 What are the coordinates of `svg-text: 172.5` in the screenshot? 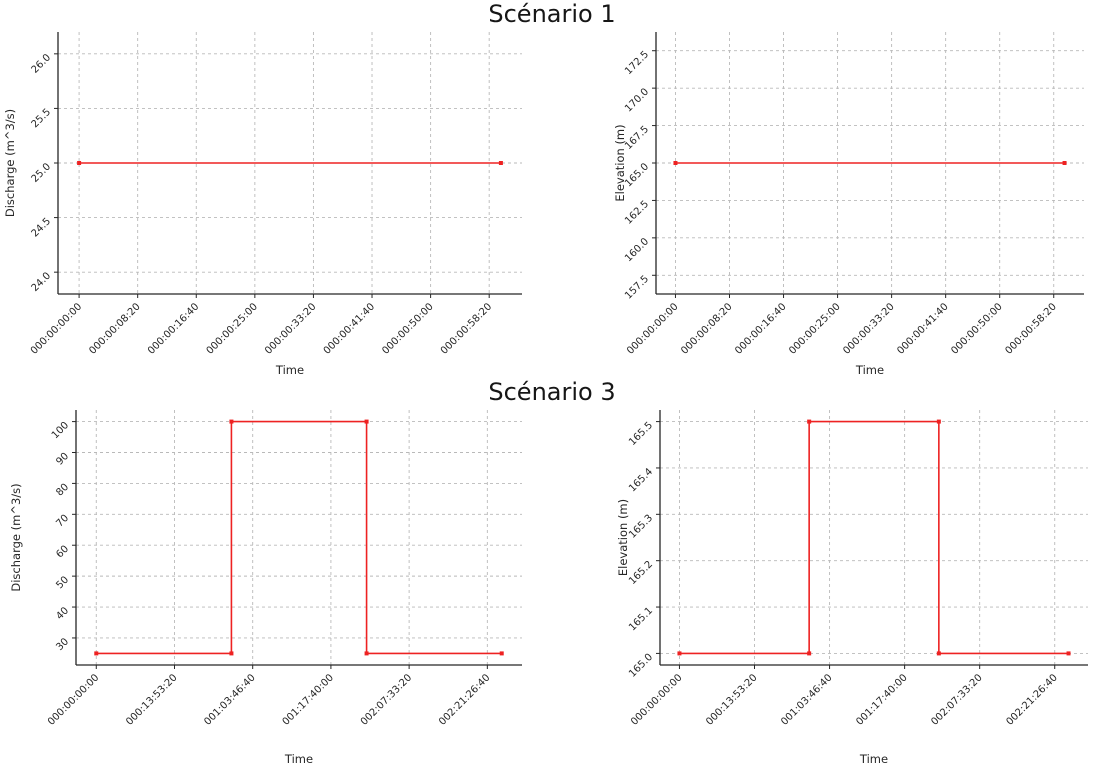 It's located at (637, 63).